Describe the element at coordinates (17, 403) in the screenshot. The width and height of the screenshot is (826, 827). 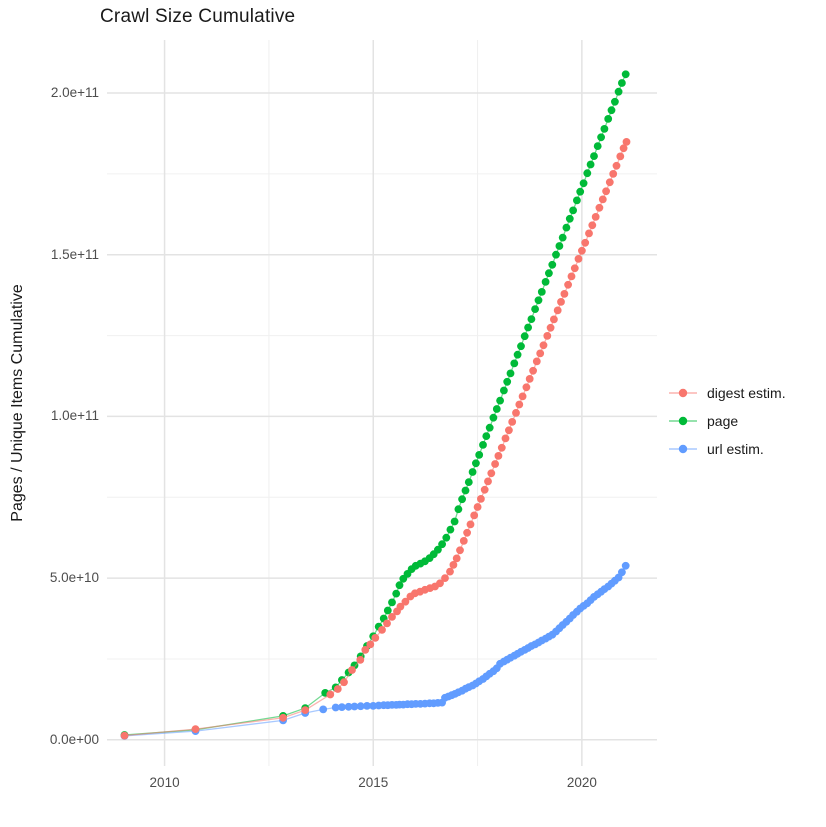
I see `y-axis-title: Pages / Unique Items Cumulative` at that location.